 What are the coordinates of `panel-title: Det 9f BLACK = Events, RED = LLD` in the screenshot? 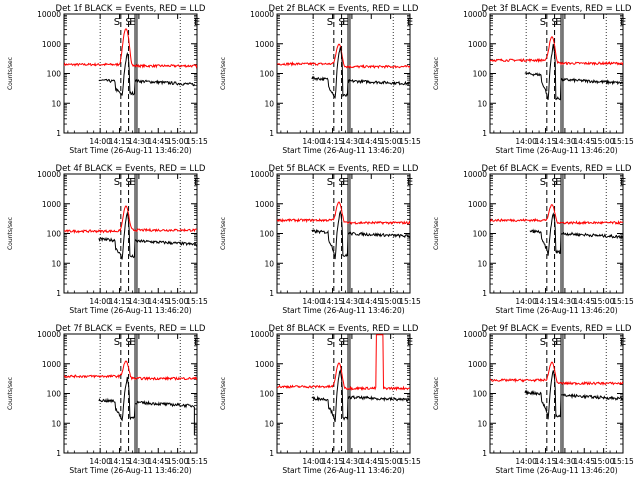 It's located at (557, 329).